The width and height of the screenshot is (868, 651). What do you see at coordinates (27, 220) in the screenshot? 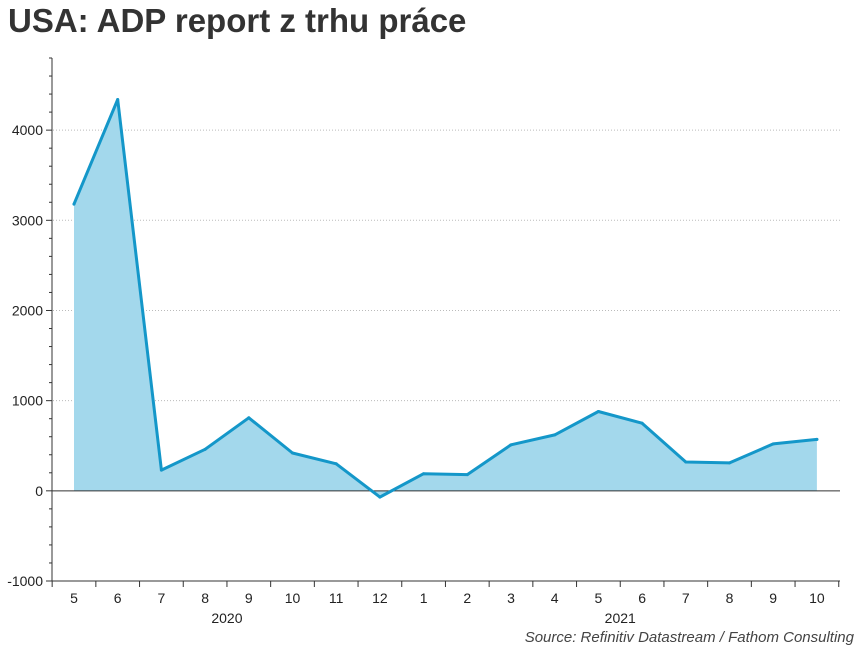
I see `y-tick-label: 3000` at bounding box center [27, 220].